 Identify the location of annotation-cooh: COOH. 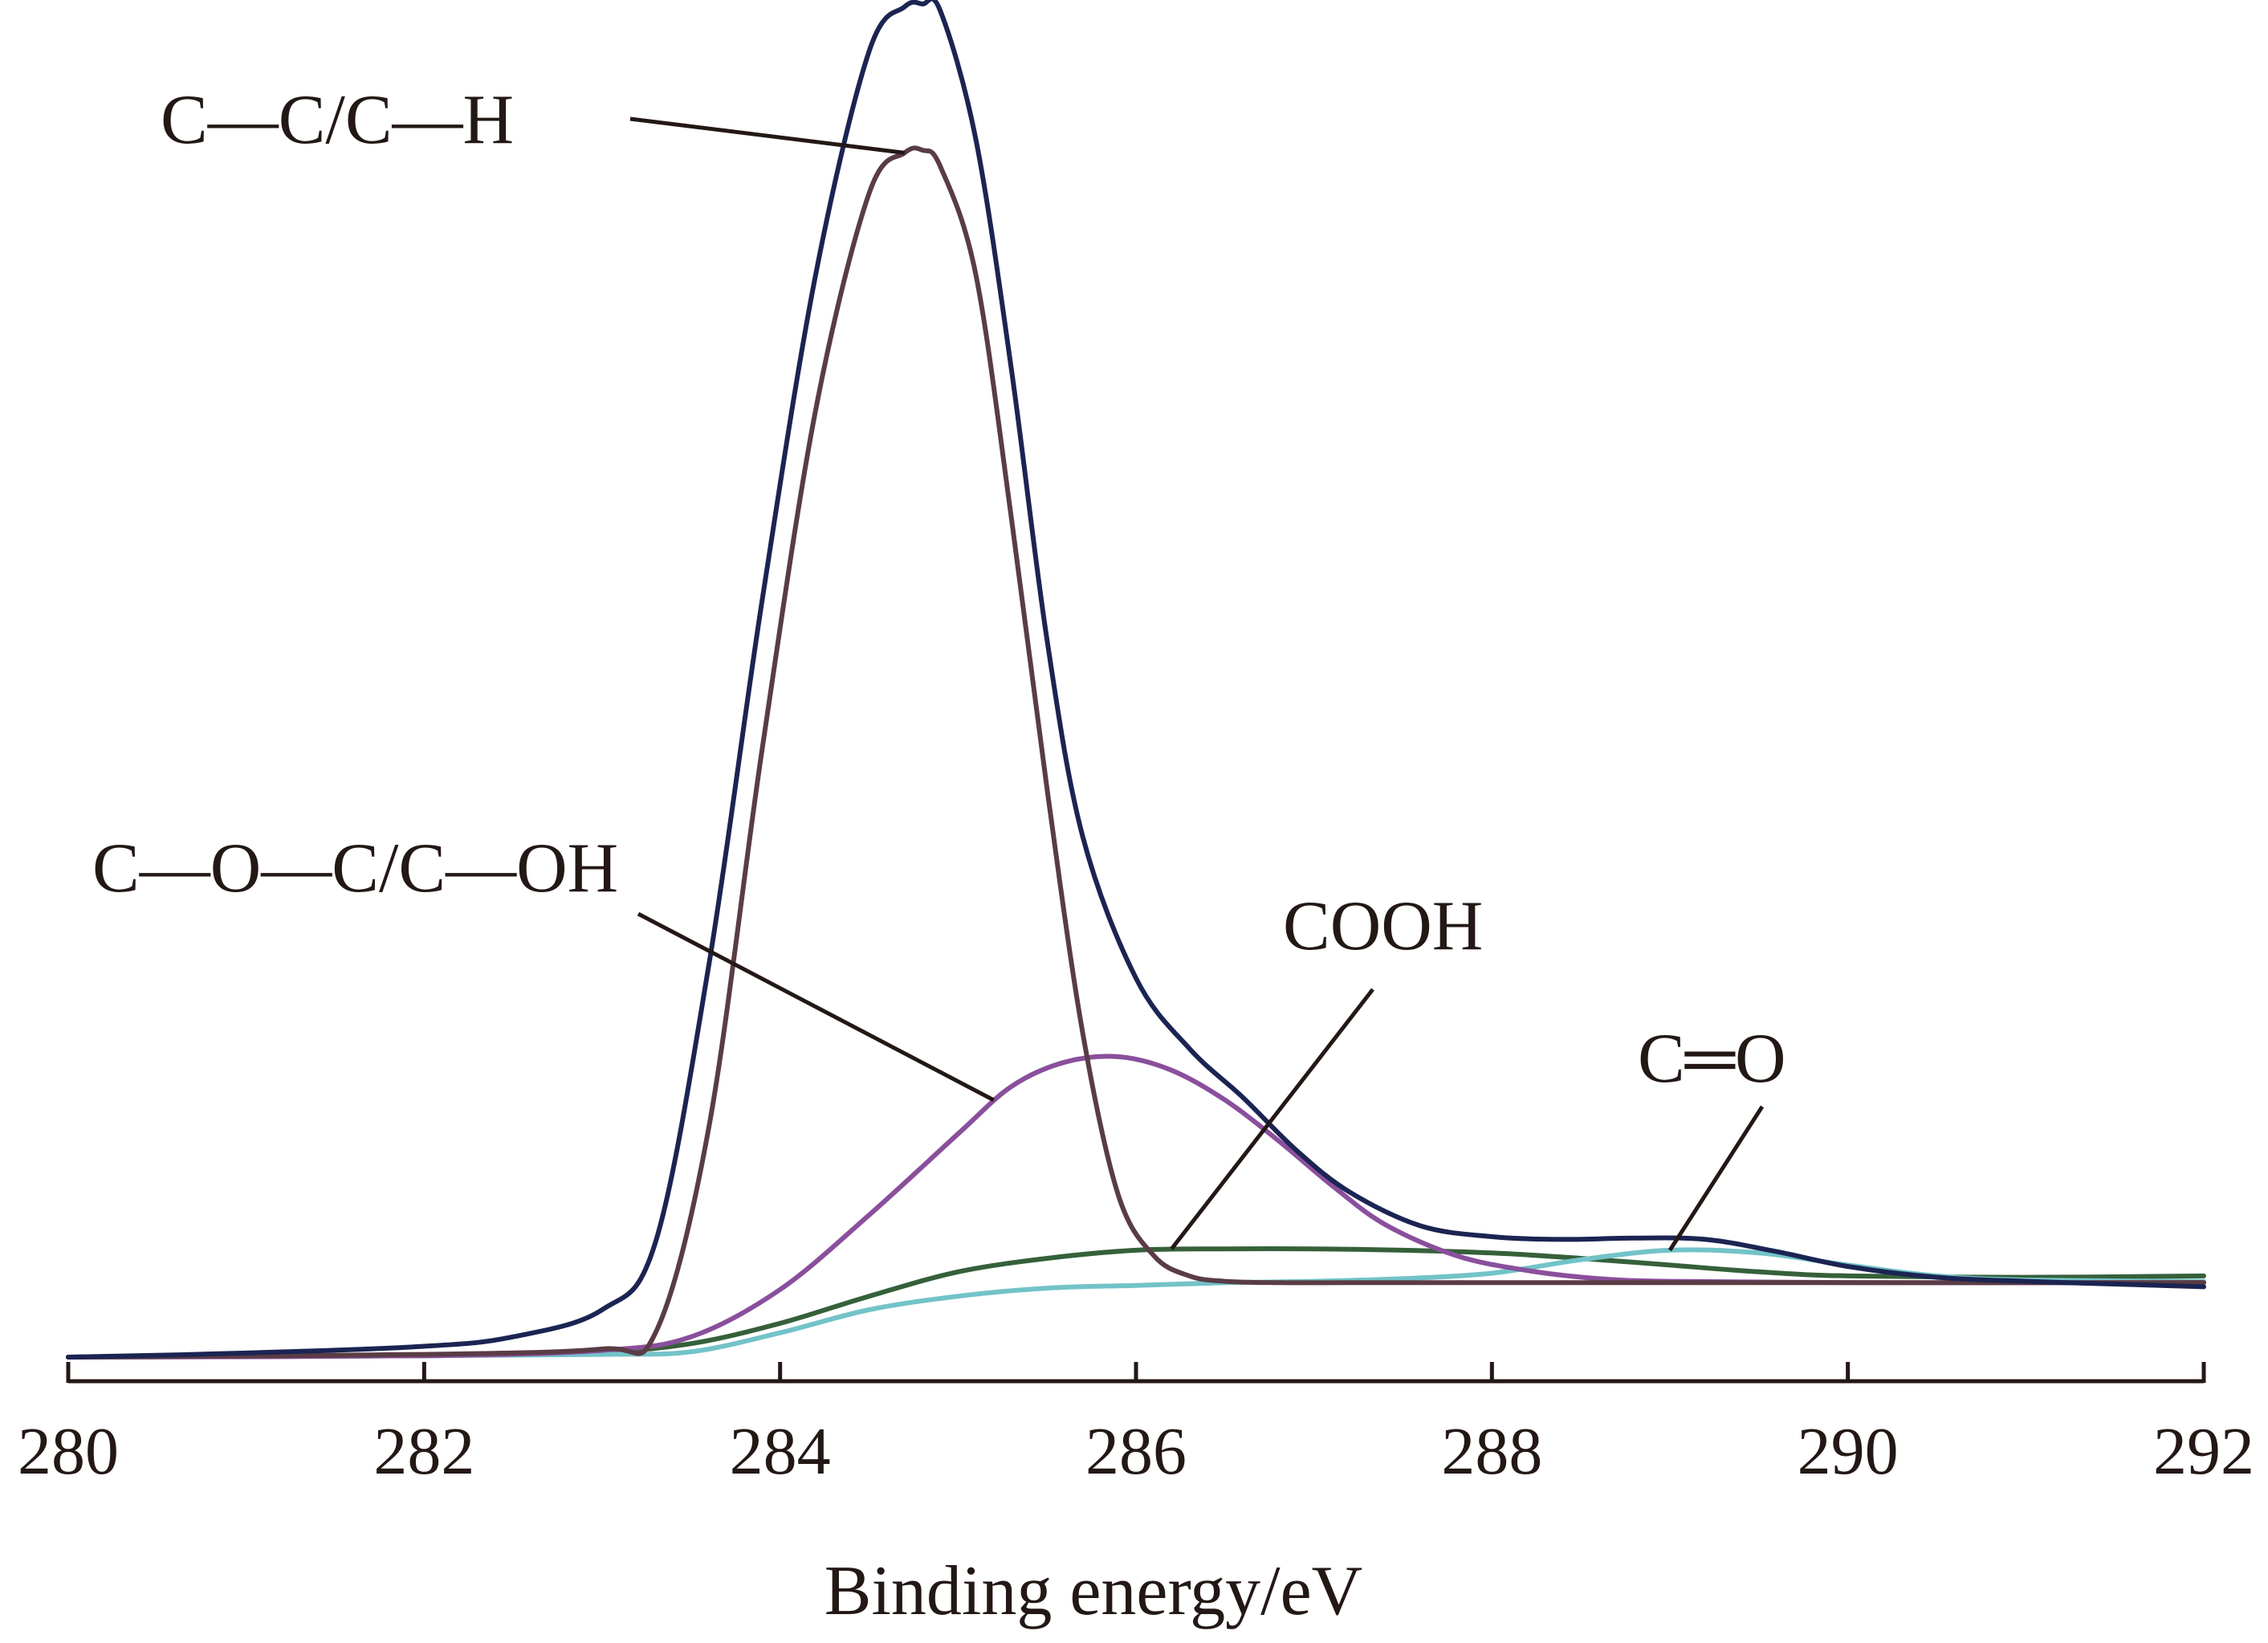
(1383, 926).